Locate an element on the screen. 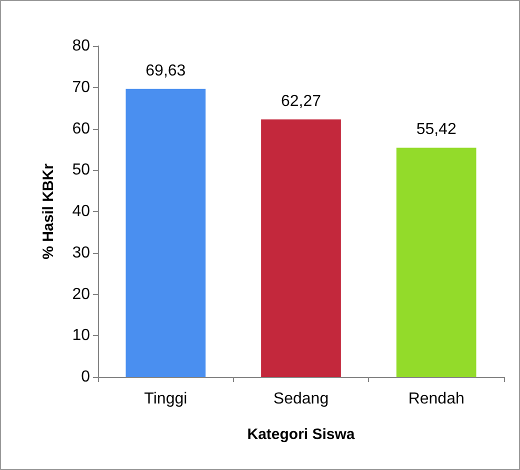  y-tick-label: 10 is located at coordinates (81, 335).